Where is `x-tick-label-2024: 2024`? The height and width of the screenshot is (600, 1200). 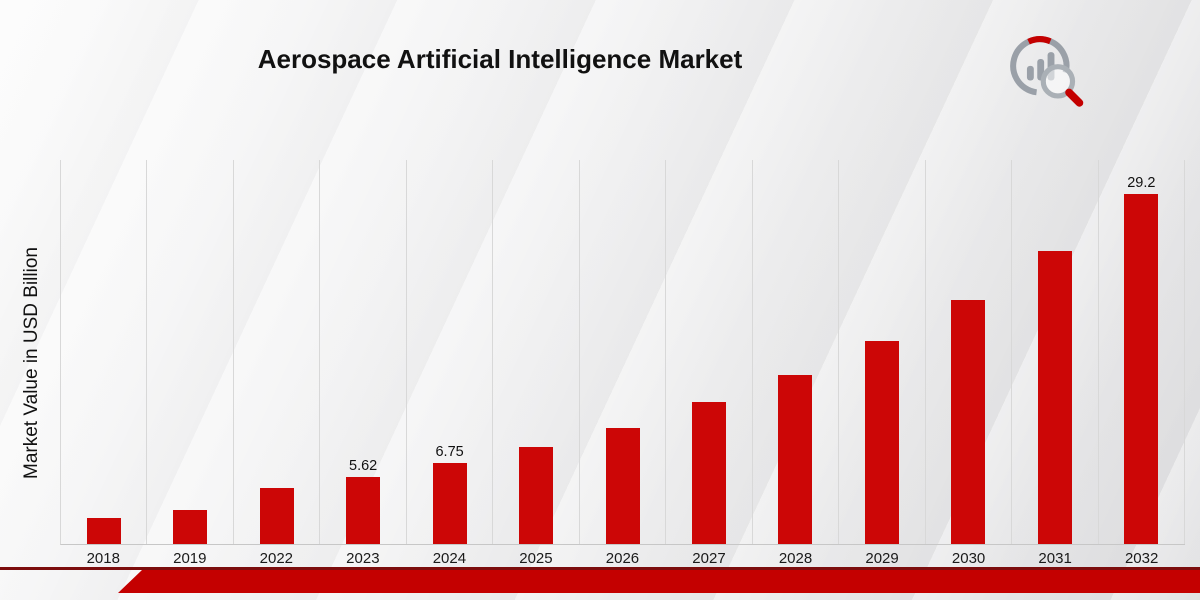 x-tick-label-2024: 2024 is located at coordinates (449, 558).